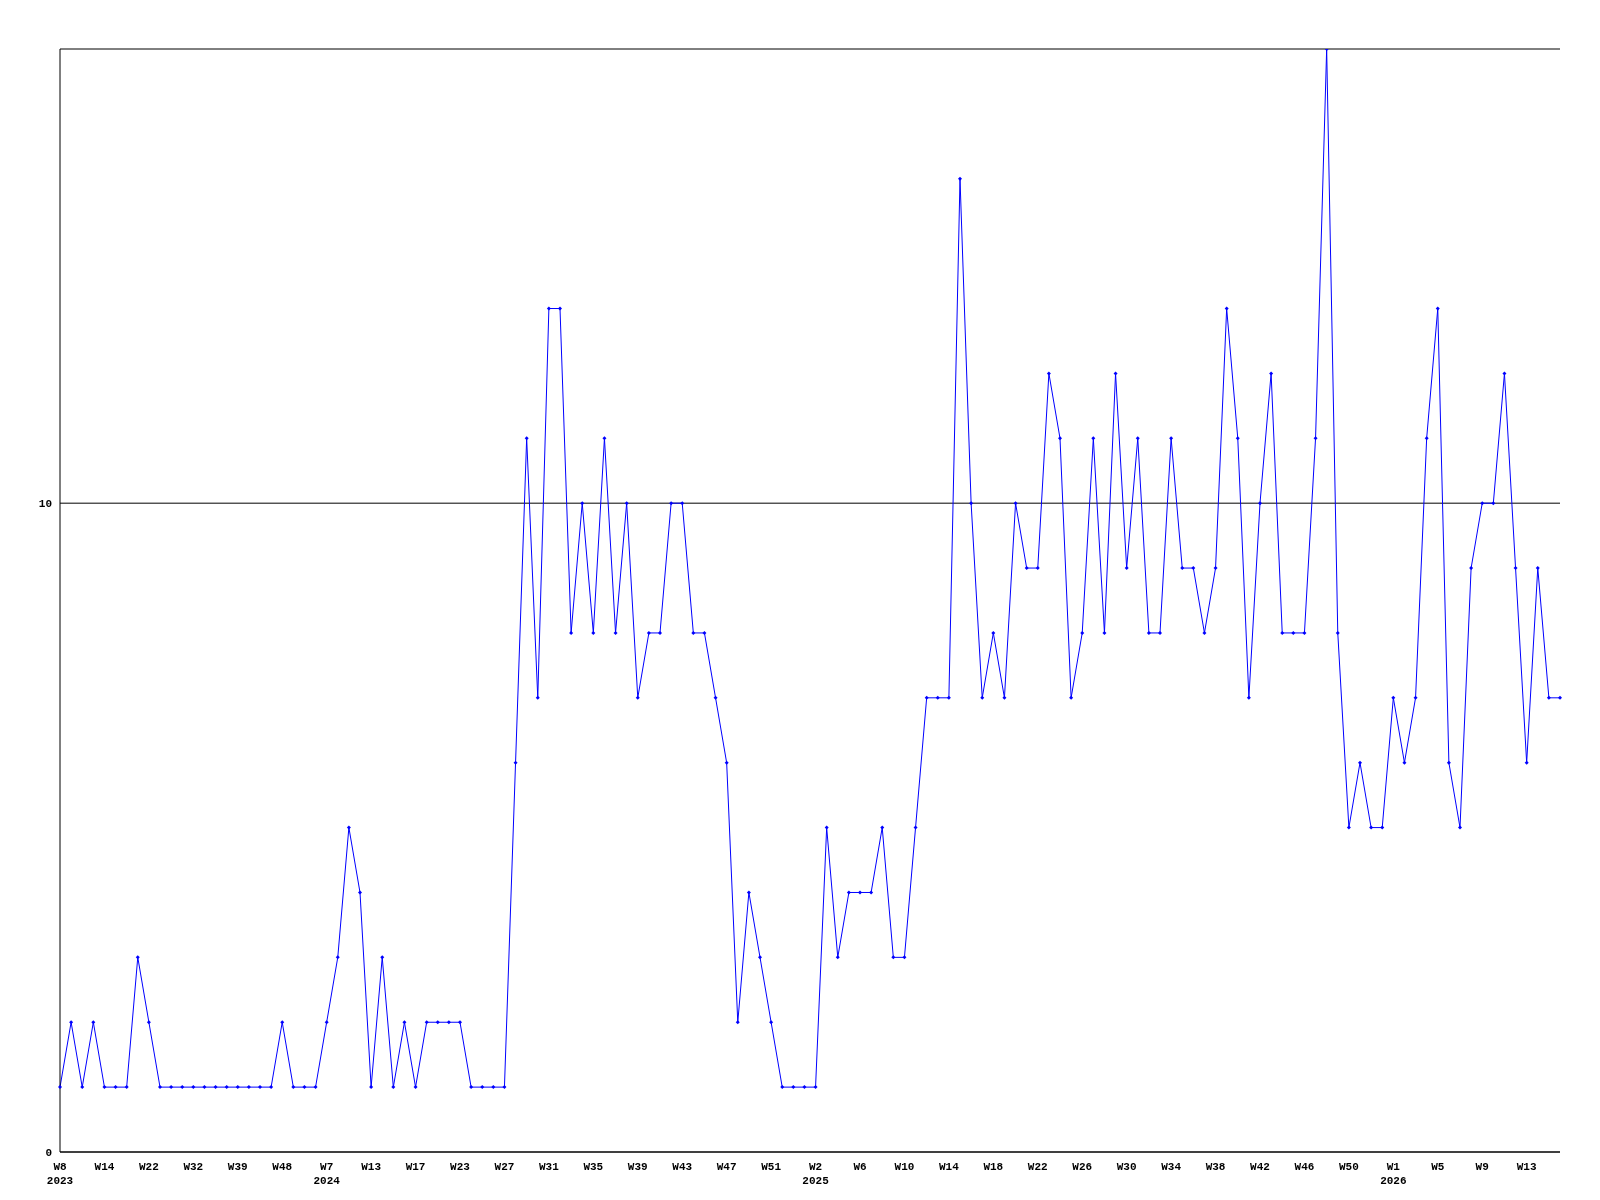 The height and width of the screenshot is (1200, 1600). I want to click on x-tick-label: W38, so click(1215, 1167).